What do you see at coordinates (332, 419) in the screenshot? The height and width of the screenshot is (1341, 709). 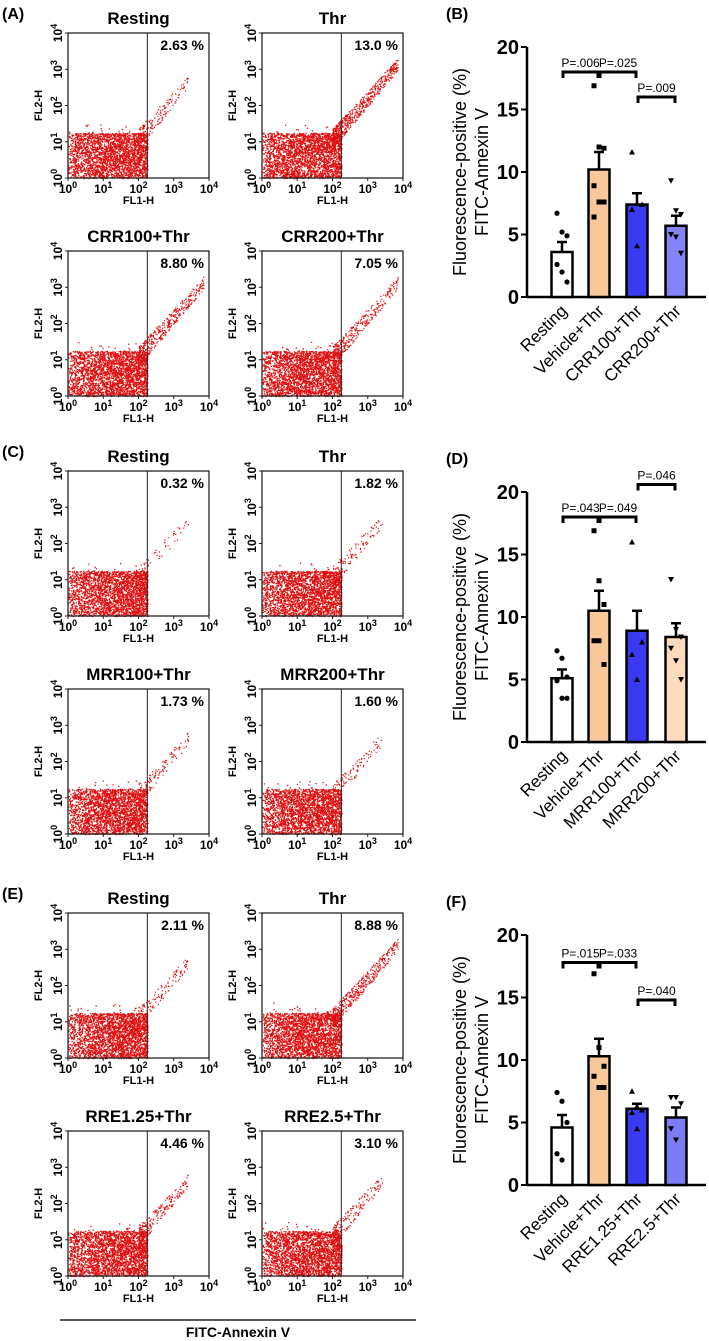 I see `x-axis-label: FL1-H` at bounding box center [332, 419].